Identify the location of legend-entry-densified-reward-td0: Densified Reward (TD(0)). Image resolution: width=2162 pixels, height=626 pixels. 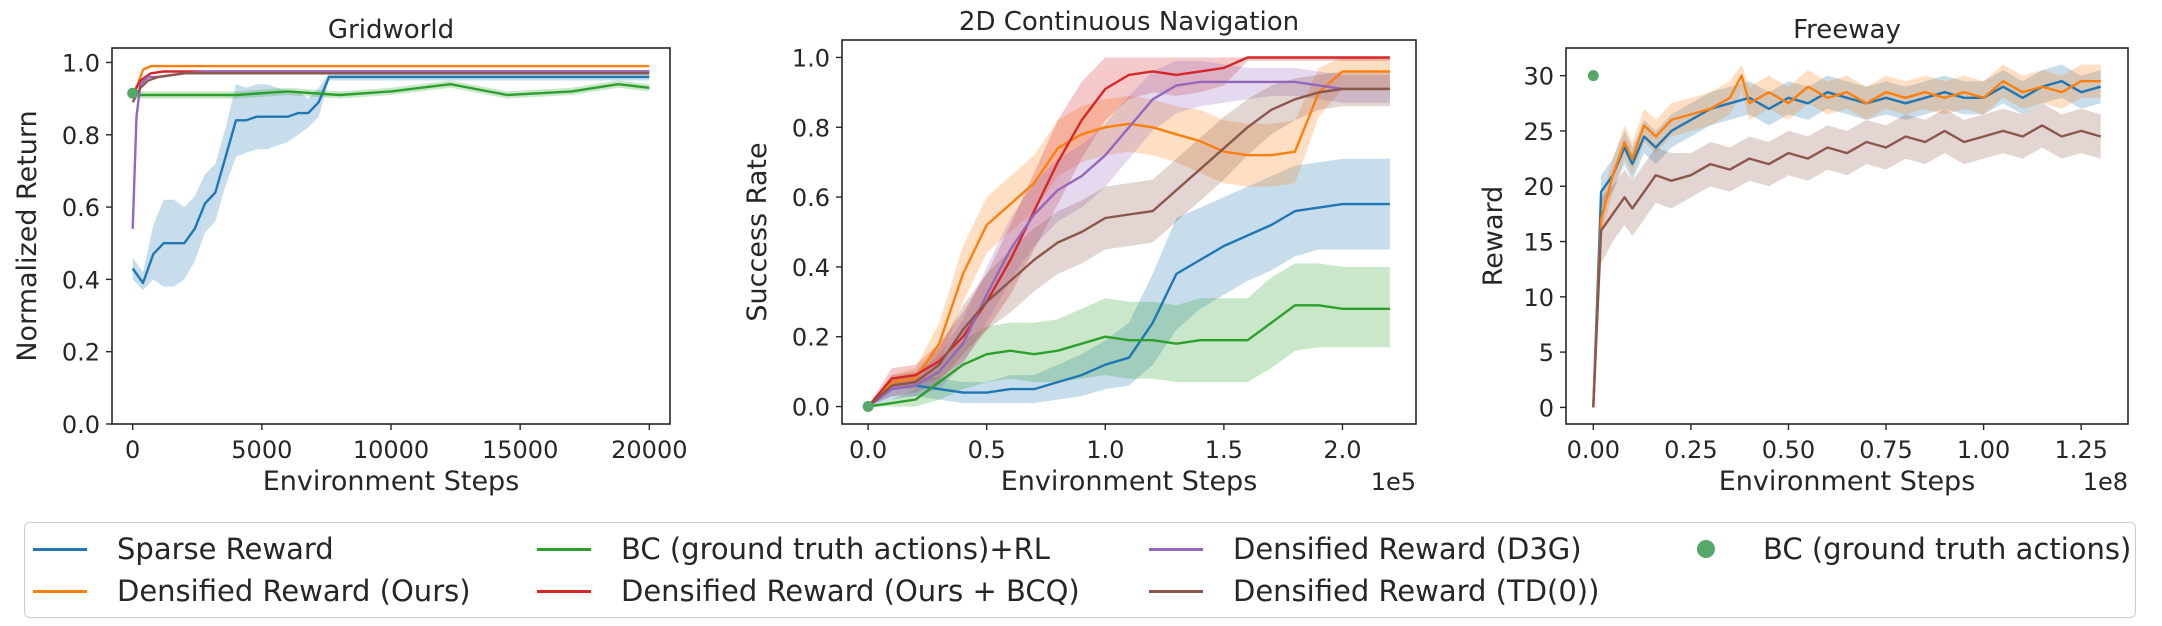
(1374, 591).